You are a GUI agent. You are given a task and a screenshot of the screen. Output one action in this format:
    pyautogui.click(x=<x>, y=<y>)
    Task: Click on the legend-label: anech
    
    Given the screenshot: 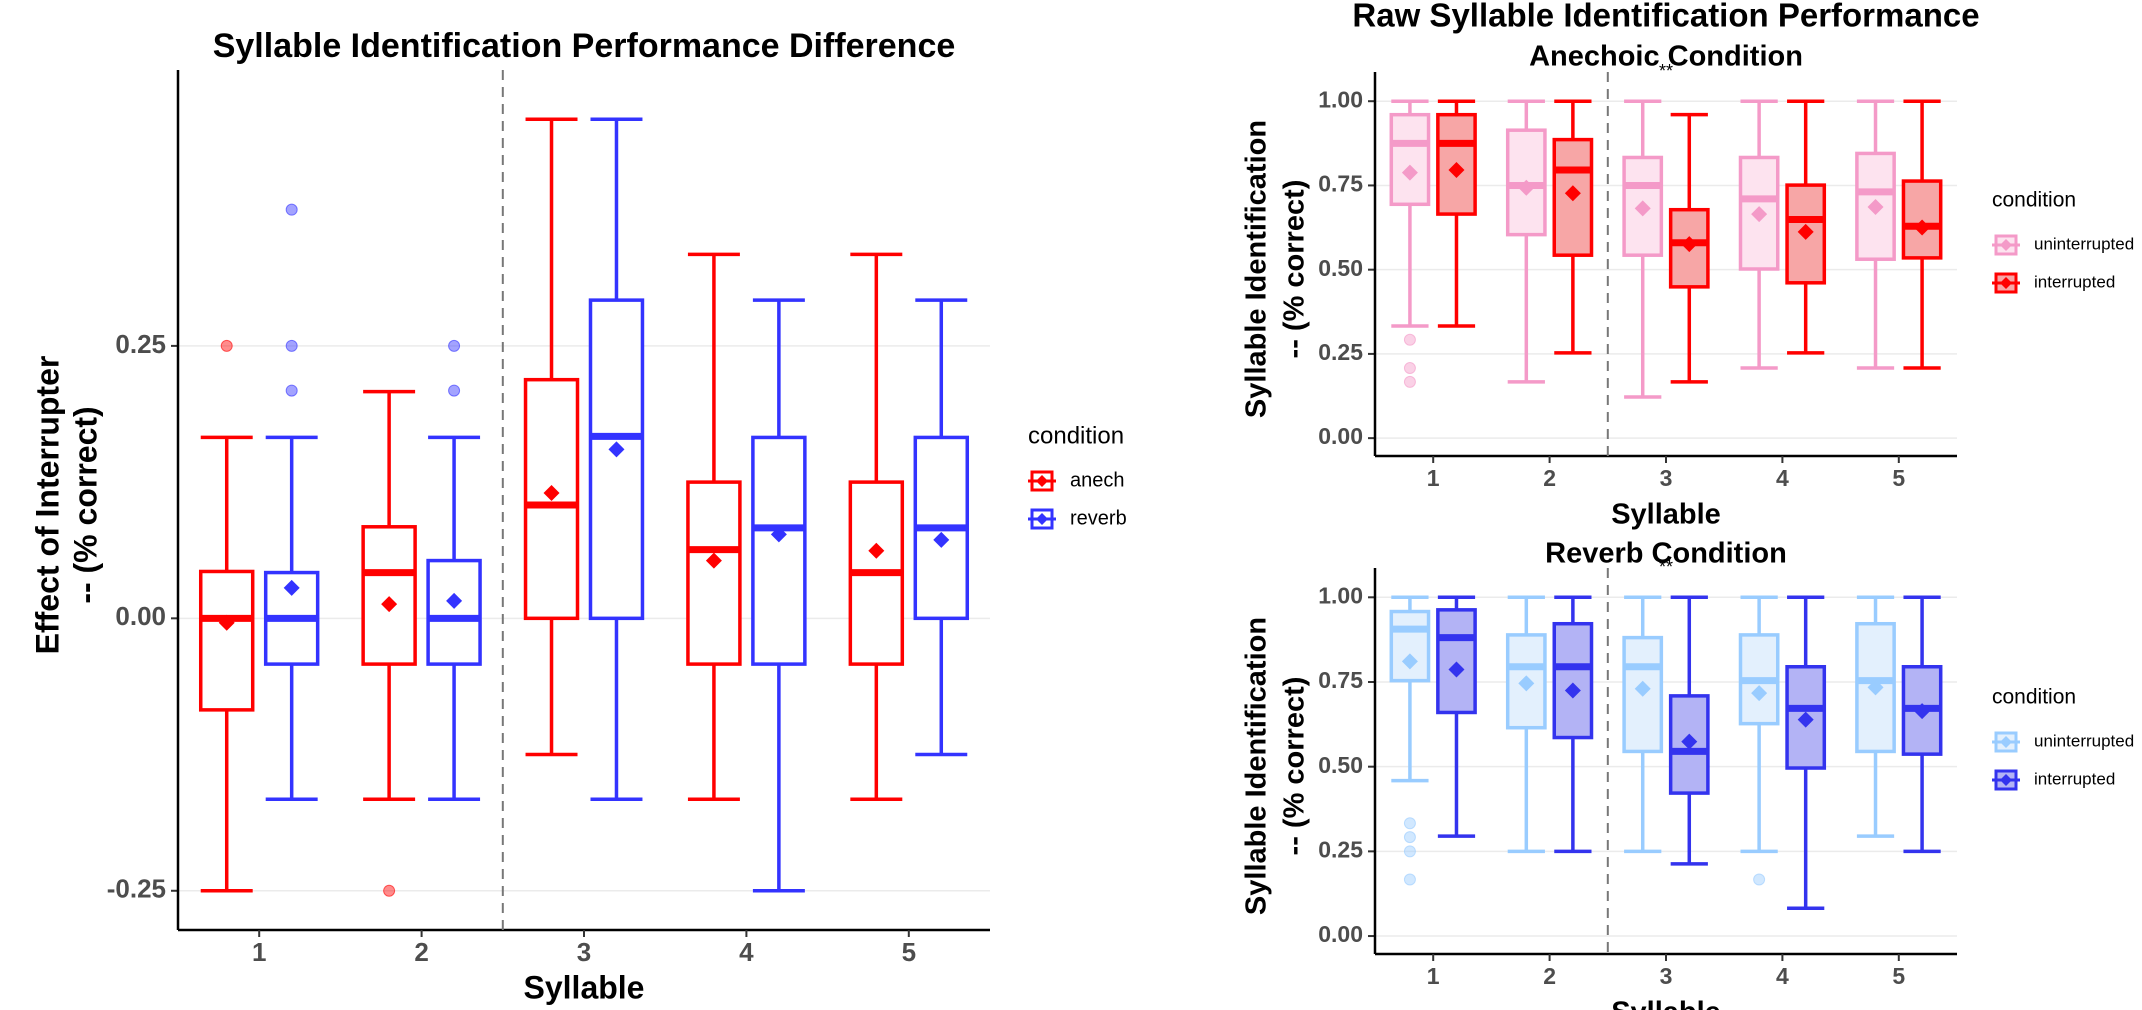 What is the action you would take?
    pyautogui.click(x=1097, y=480)
    